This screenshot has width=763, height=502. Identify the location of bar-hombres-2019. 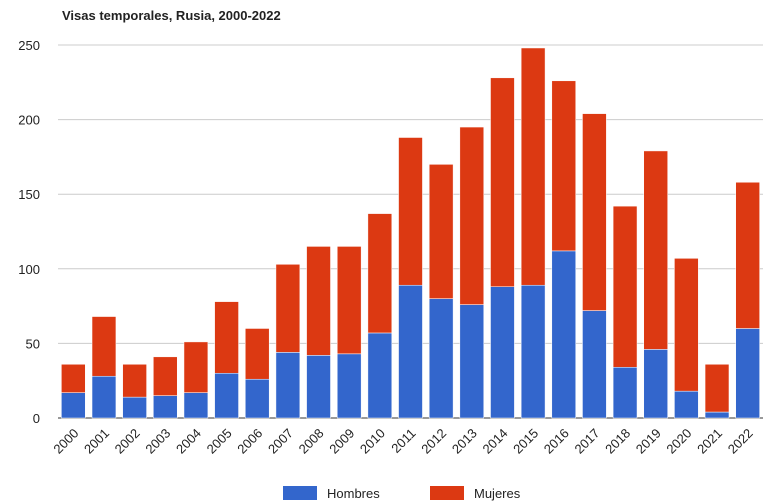
(655, 384).